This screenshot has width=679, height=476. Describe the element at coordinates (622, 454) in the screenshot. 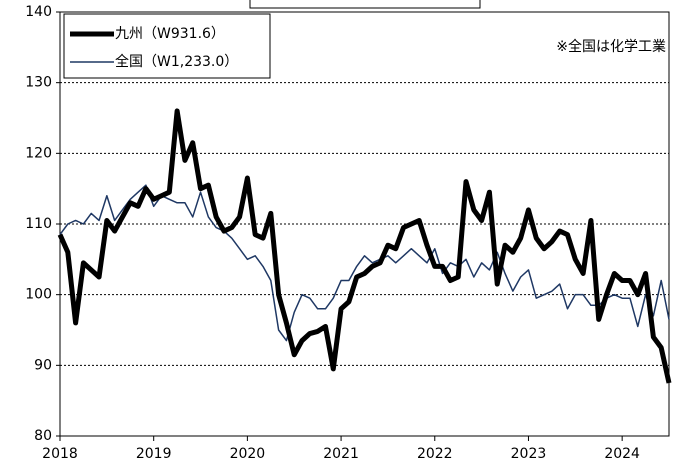

I see `x-tick-label: 2024` at that location.